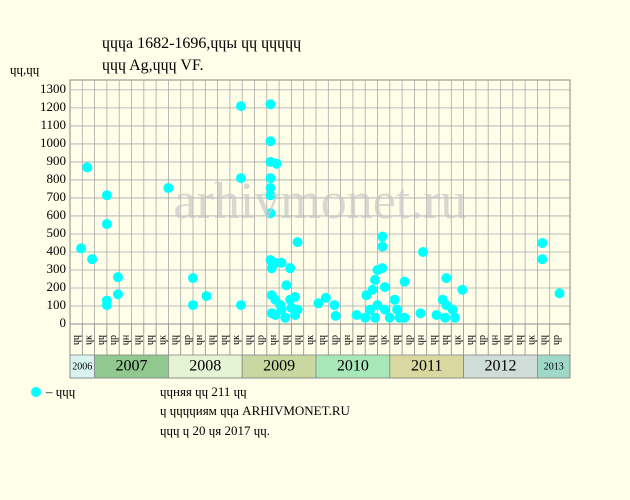 This screenshot has width=630, height=500. I want to click on year-label: 2010, so click(353, 366).